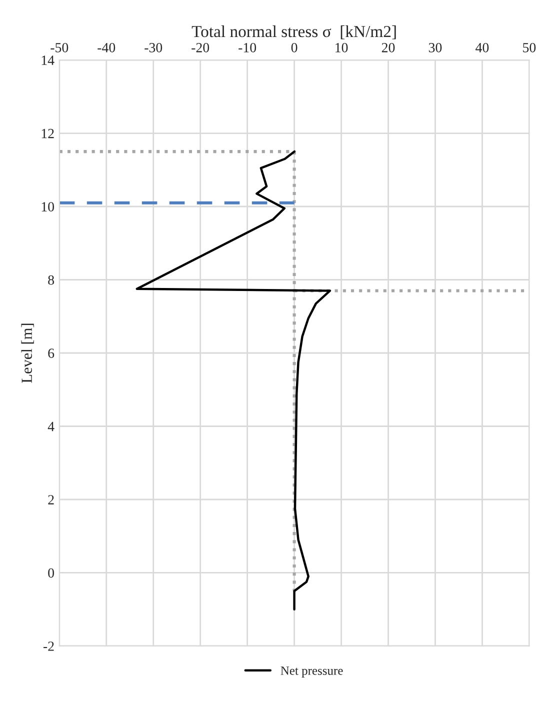 The width and height of the screenshot is (540, 706). What do you see at coordinates (529, 47) in the screenshot?
I see `x-tick-label: 50` at bounding box center [529, 47].